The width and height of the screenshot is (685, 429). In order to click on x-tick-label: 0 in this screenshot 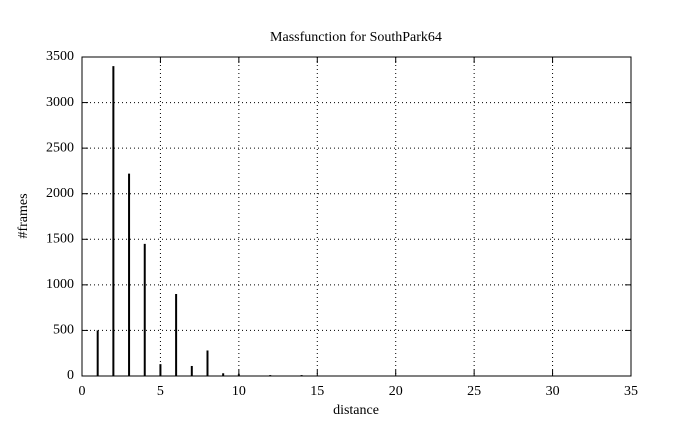, I will do `click(82, 391)`.